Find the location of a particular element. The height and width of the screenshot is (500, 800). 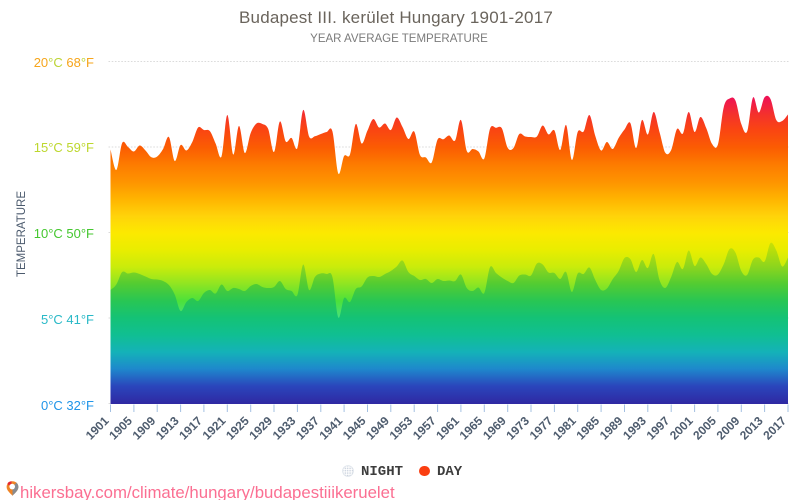

svg-text: 1961 is located at coordinates (447, 427).